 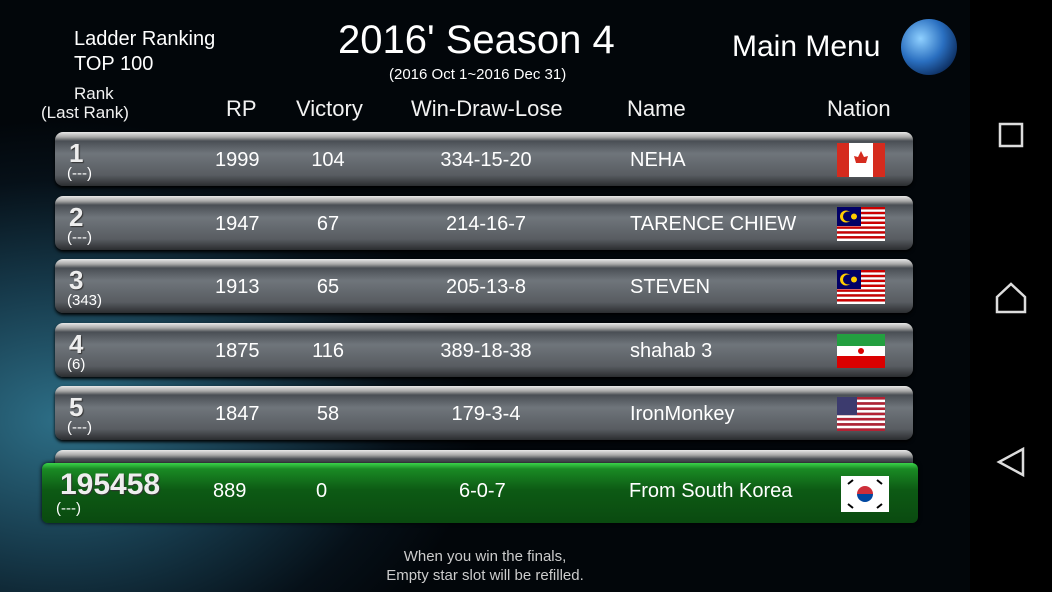 I want to click on last-rank-header: (Last Rank), so click(x=85, y=112).